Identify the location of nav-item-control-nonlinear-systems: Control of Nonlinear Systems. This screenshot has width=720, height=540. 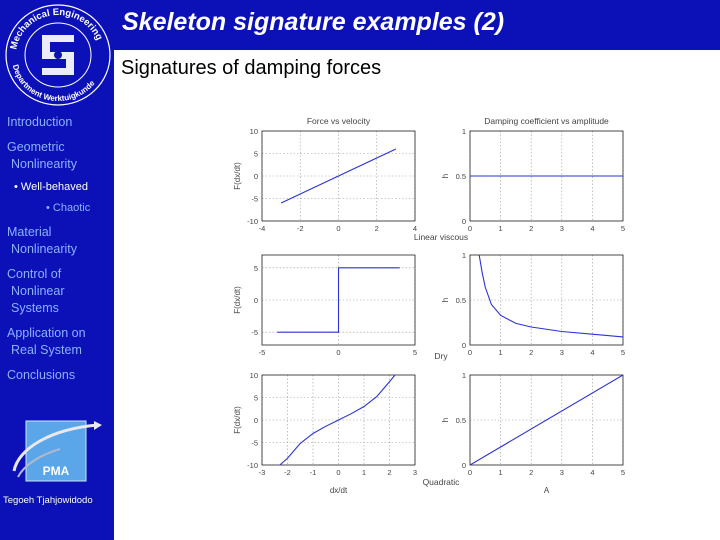
(36, 291).